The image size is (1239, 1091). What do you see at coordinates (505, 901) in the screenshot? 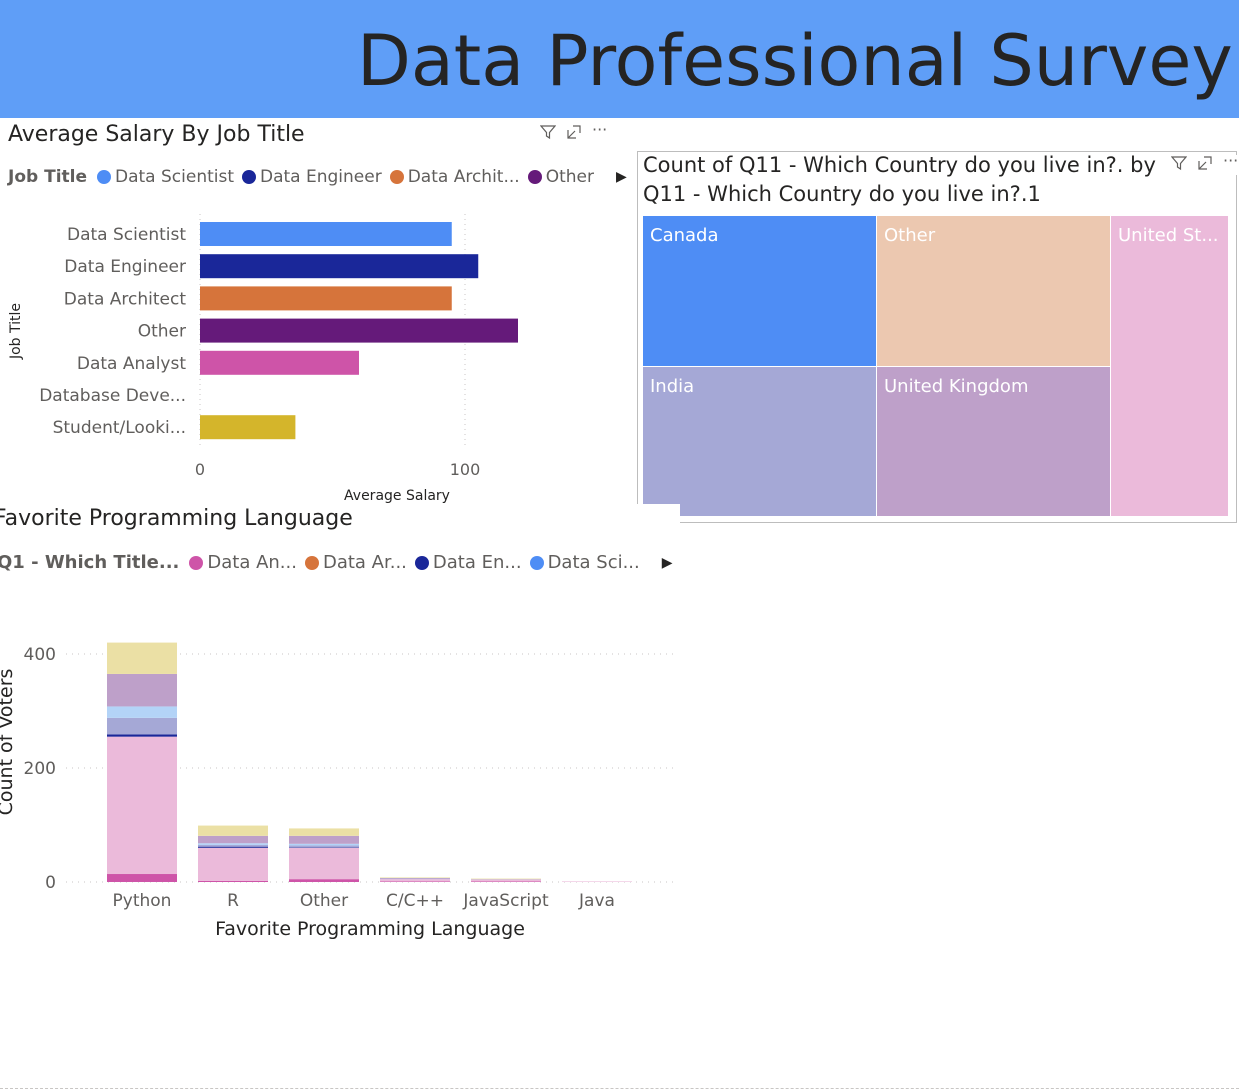
I see `x-category-label: JavaScript` at bounding box center [505, 901].